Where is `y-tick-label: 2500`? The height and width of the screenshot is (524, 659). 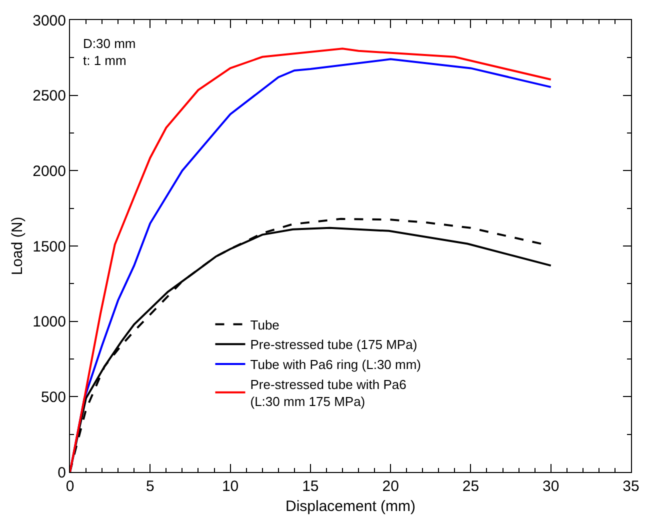
y-tick-label: 2500 is located at coordinates (49, 96).